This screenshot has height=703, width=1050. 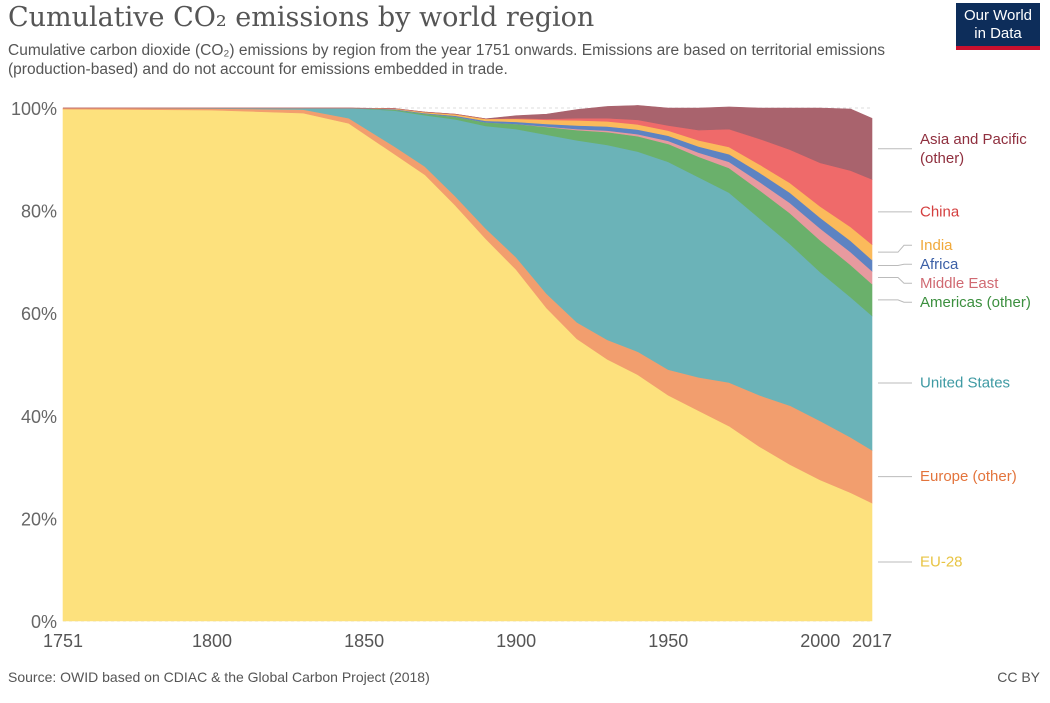 What do you see at coordinates (668, 641) in the screenshot?
I see `x-tick-label-1950: 1950` at bounding box center [668, 641].